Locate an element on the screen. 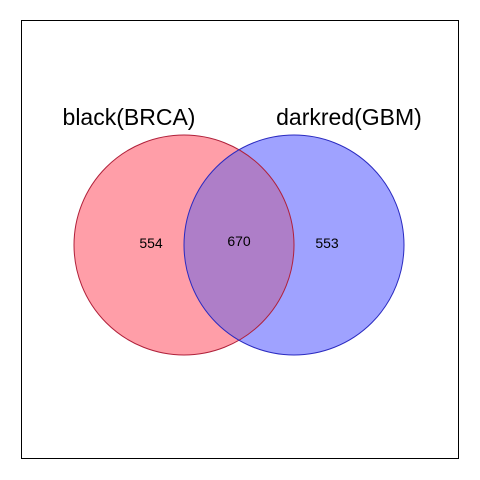 Image resolution: width=480 pixels, height=480 pixels. set-label-left: black(BRCA) is located at coordinates (129, 117).